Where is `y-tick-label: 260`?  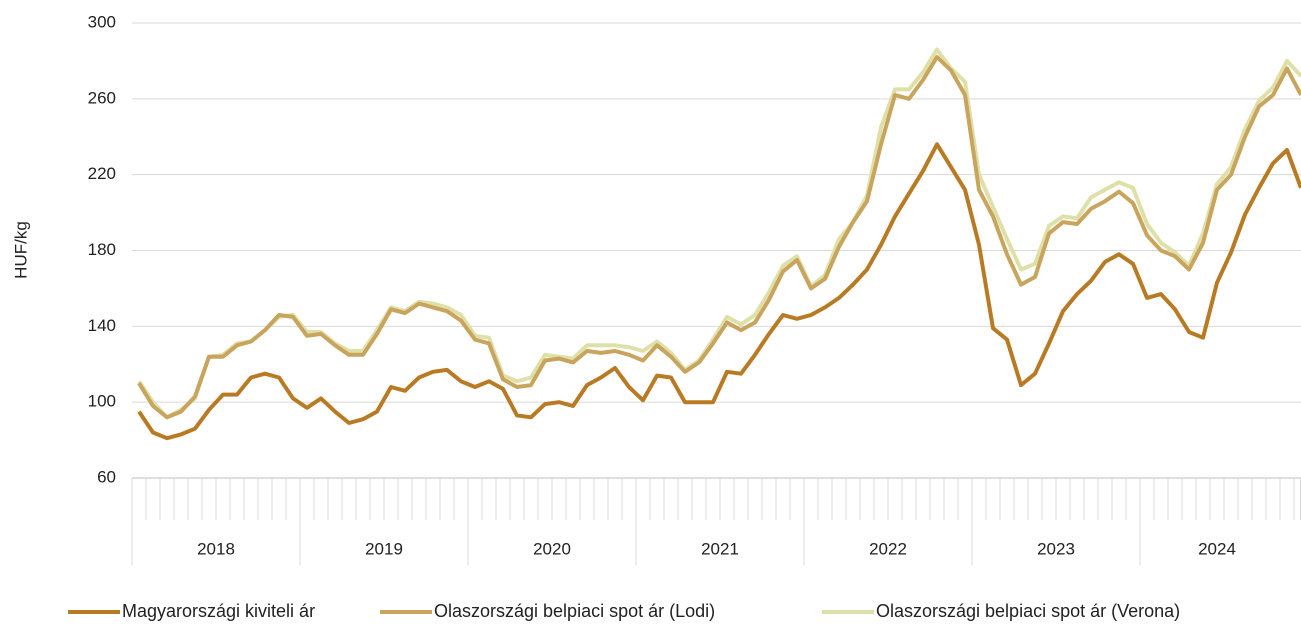
y-tick-label: 260 is located at coordinates (102, 97).